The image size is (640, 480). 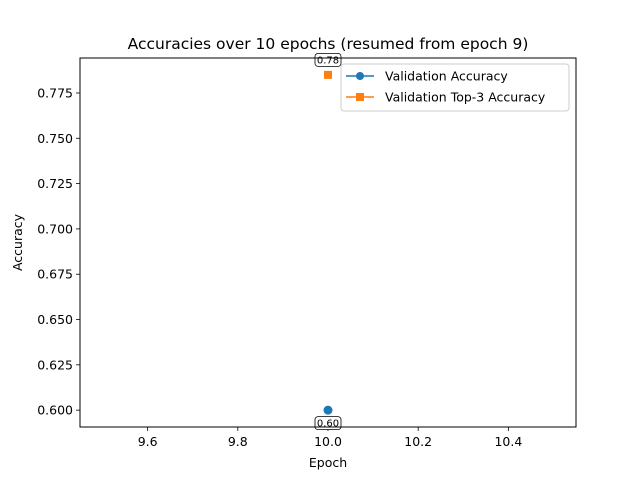 I want to click on data-point-validation-top-3-accuracy, so click(x=328, y=74).